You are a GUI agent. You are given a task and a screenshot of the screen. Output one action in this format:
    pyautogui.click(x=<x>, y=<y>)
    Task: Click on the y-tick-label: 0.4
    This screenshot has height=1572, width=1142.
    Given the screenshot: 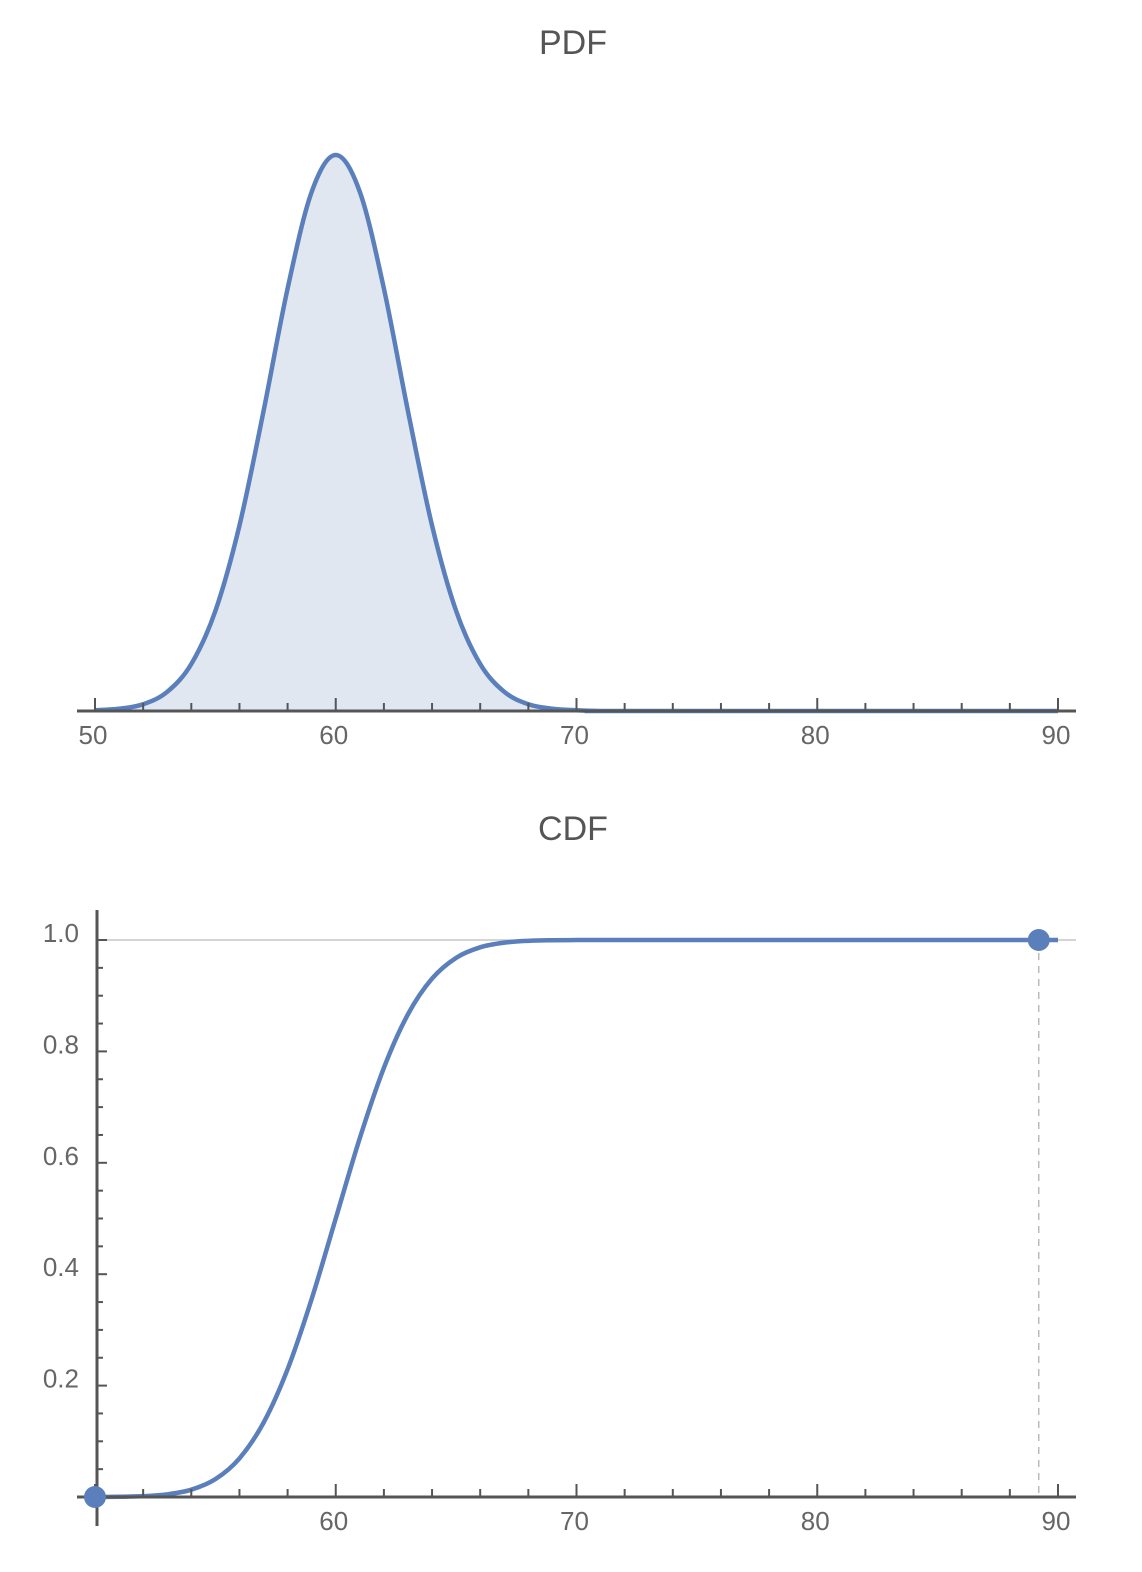 What is the action you would take?
    pyautogui.click(x=61, y=1267)
    